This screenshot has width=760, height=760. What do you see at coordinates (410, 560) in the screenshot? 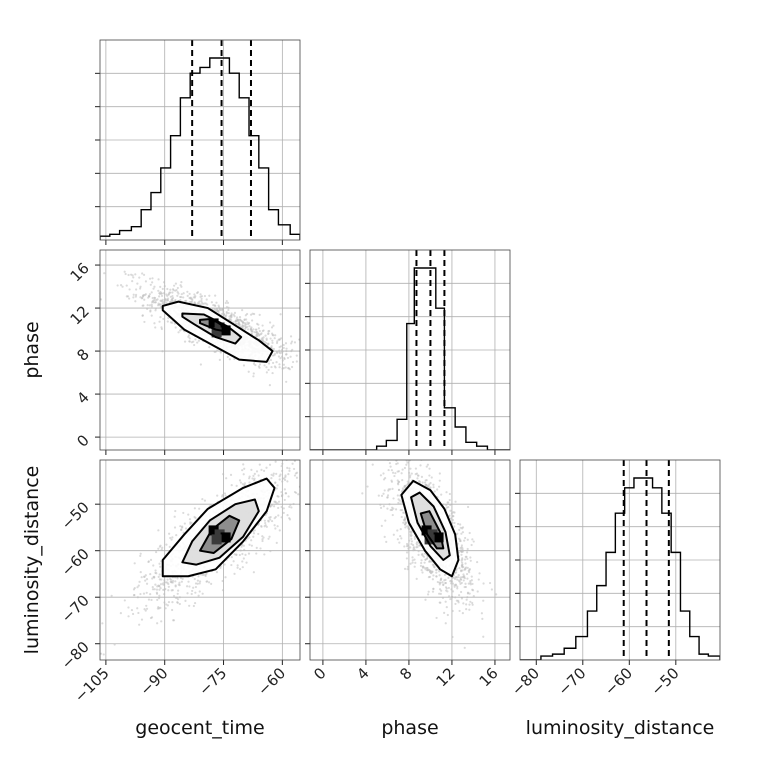
I see `panel-frame` at bounding box center [410, 560].